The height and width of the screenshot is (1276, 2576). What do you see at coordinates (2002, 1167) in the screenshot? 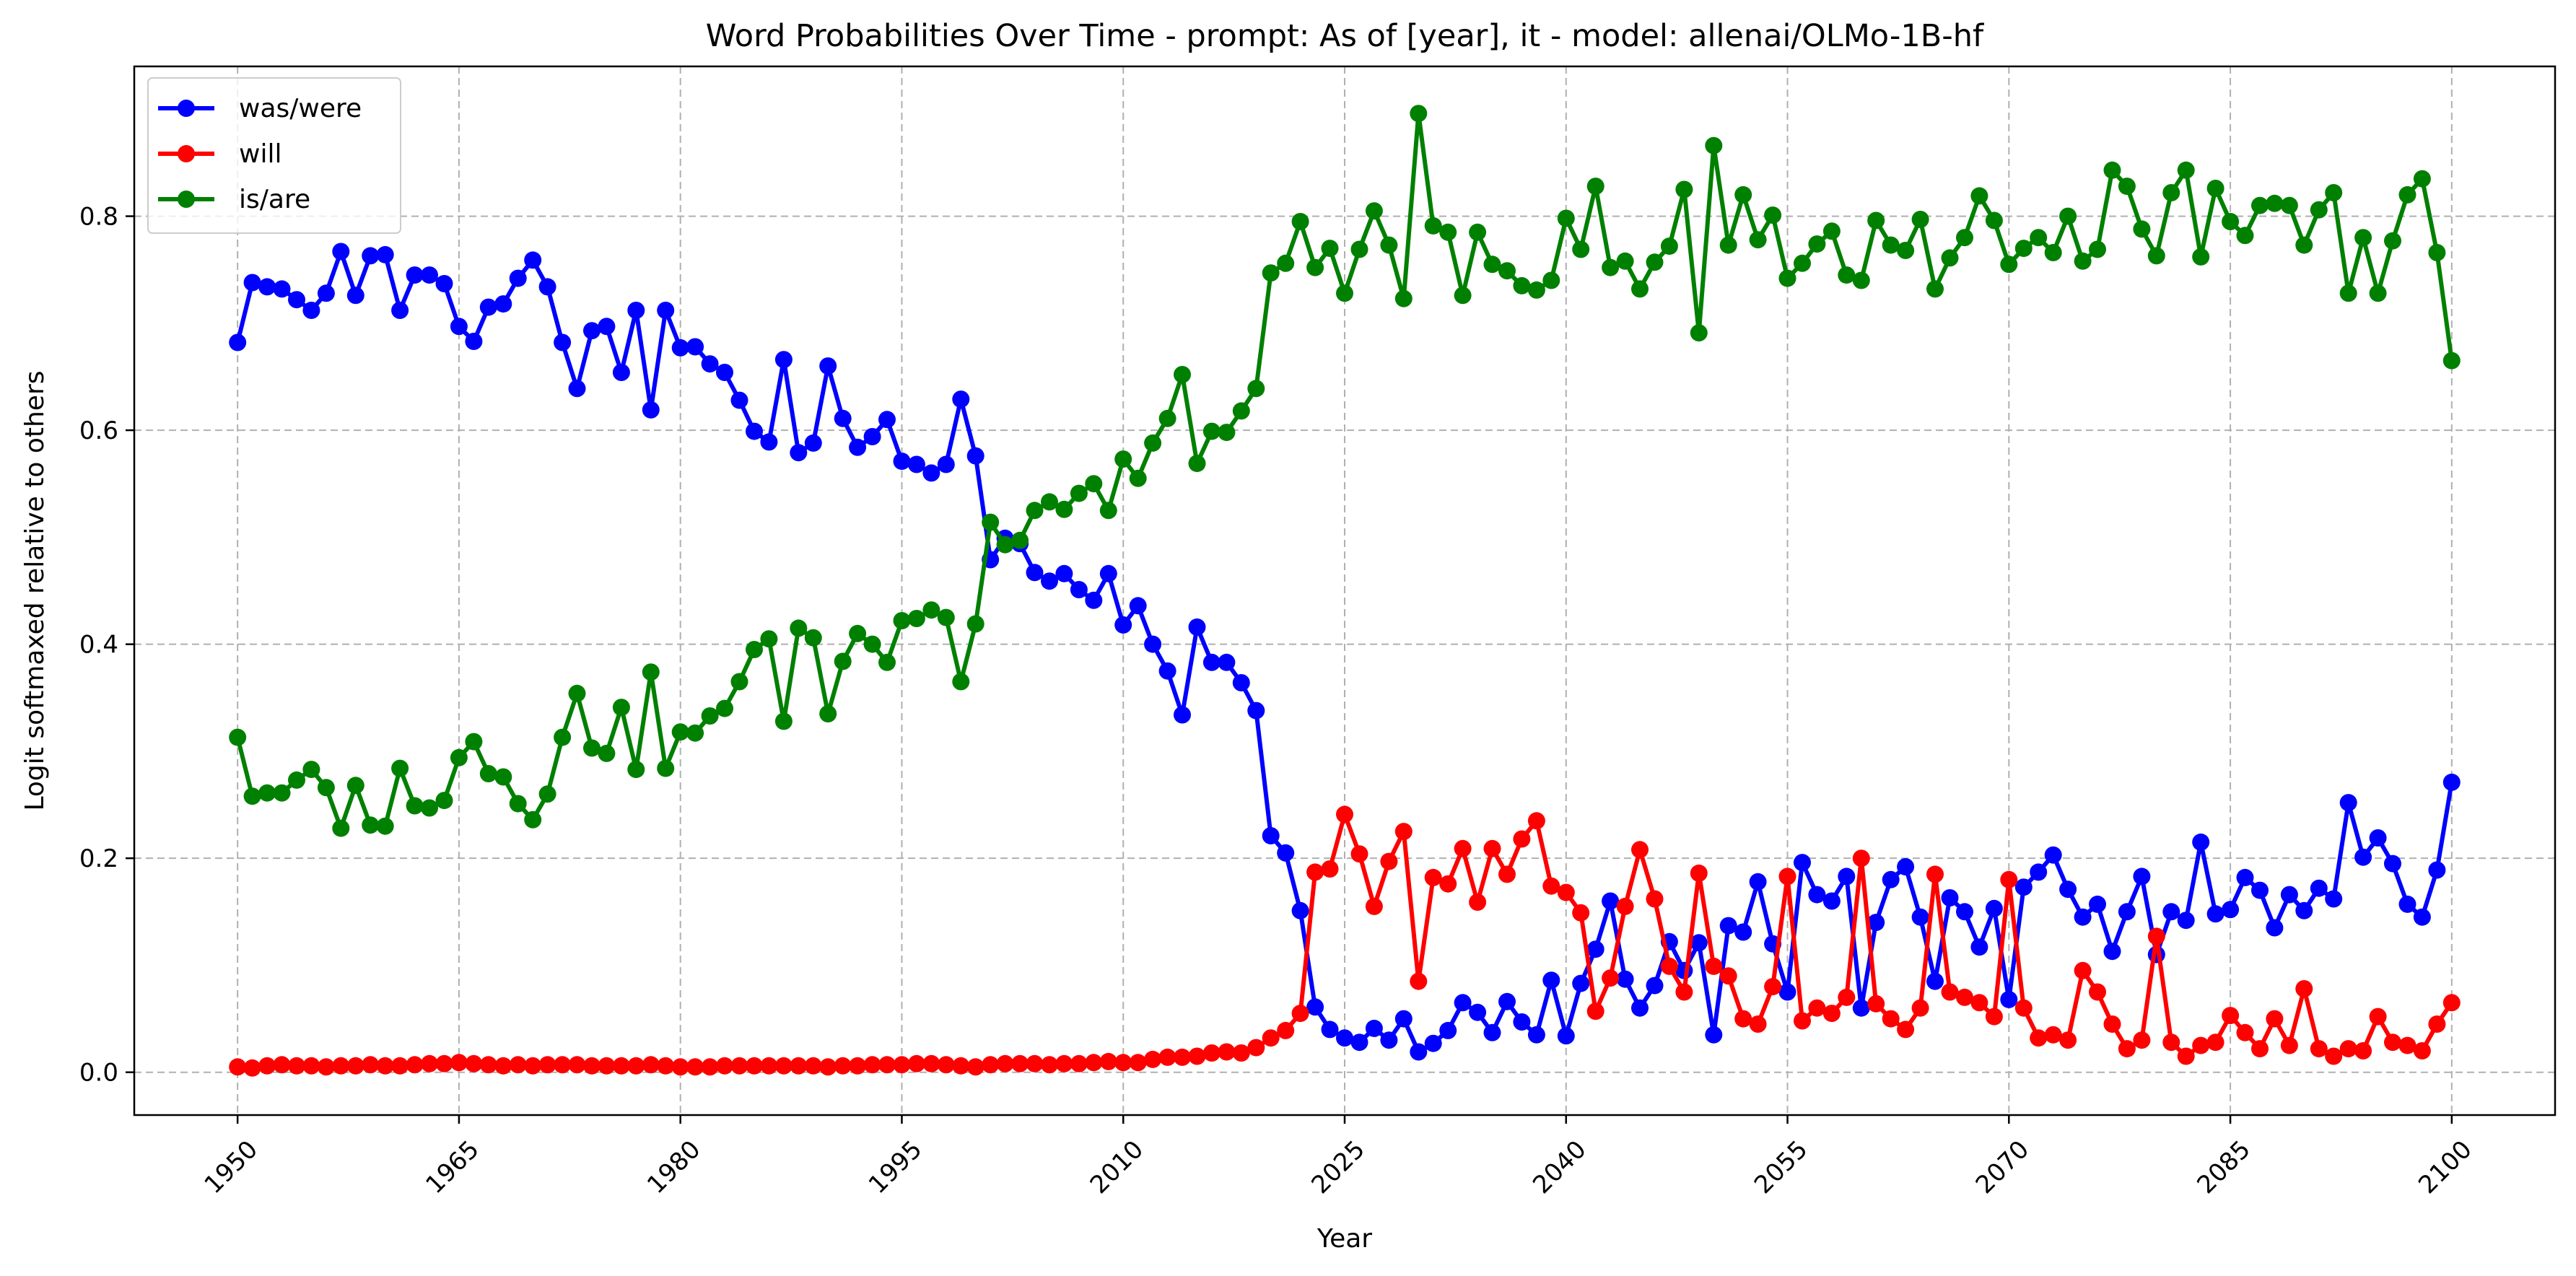
I see `x-tick-label: 2070` at bounding box center [2002, 1167].